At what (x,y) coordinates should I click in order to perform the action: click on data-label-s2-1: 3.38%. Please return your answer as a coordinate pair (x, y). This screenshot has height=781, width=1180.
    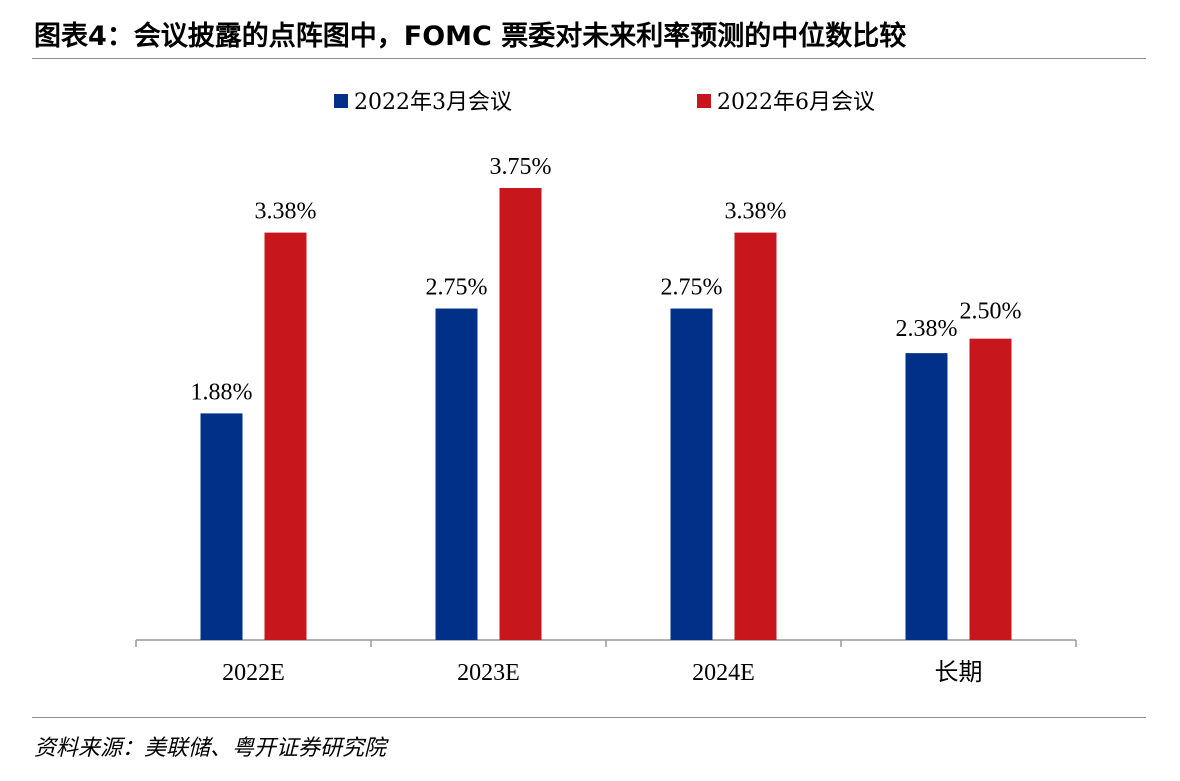
    Looking at the image, I should click on (286, 212).